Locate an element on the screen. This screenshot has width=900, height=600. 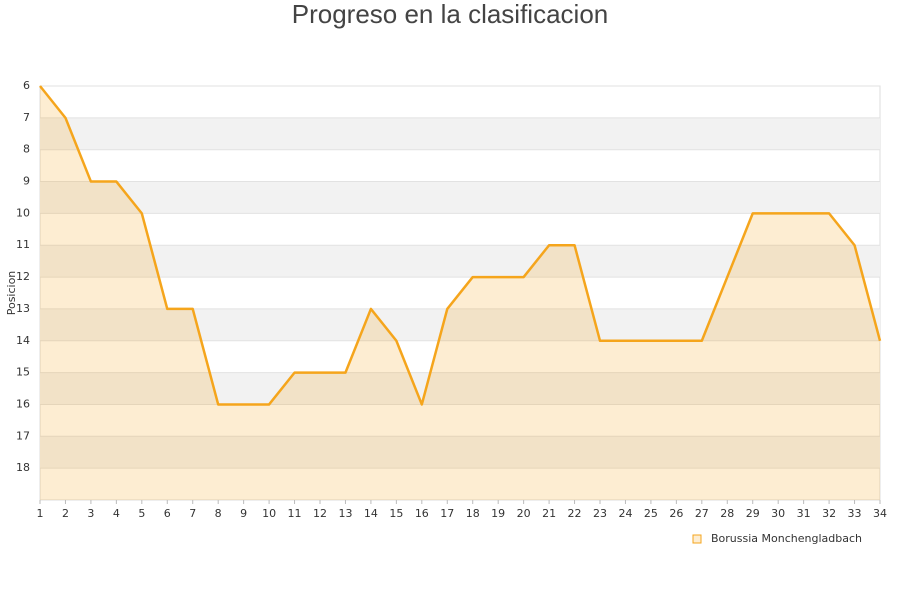
y-tick-label: 16 is located at coordinates (23, 403).